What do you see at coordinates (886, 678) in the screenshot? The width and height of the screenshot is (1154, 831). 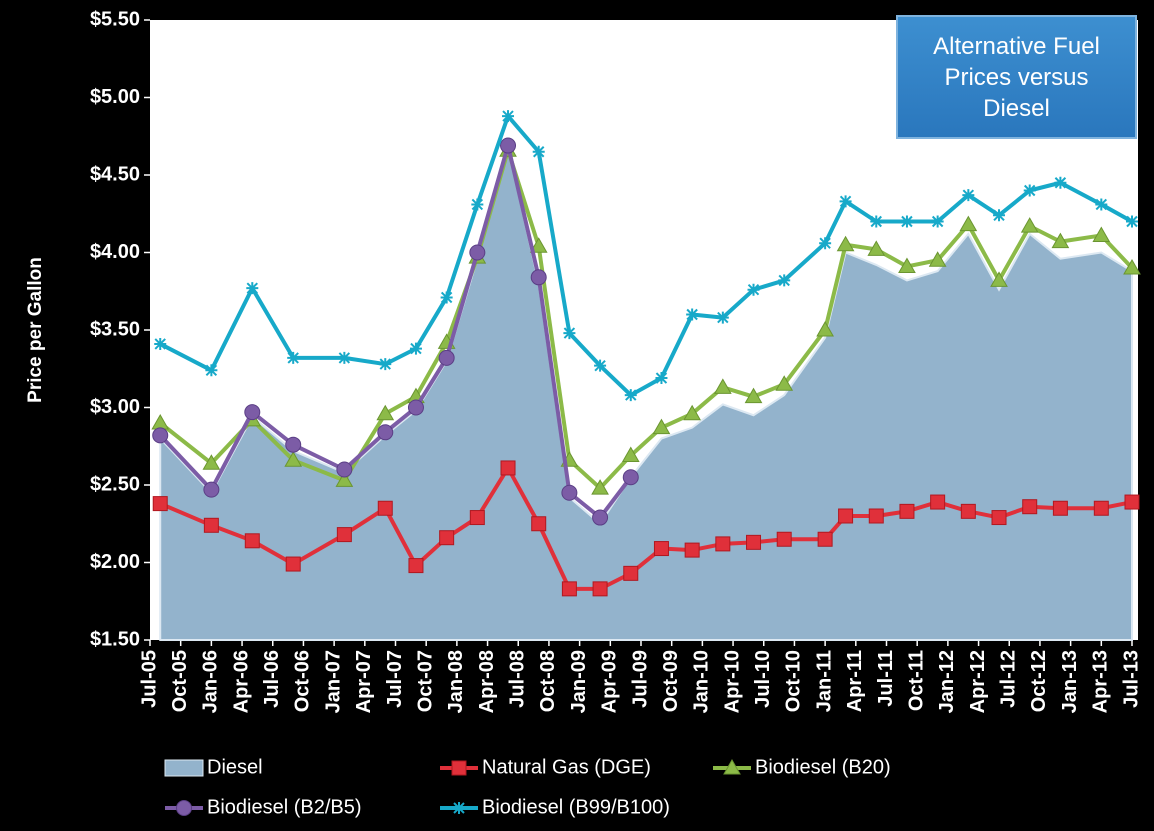 I see `x-tick-label: Jul-11` at bounding box center [886, 678].